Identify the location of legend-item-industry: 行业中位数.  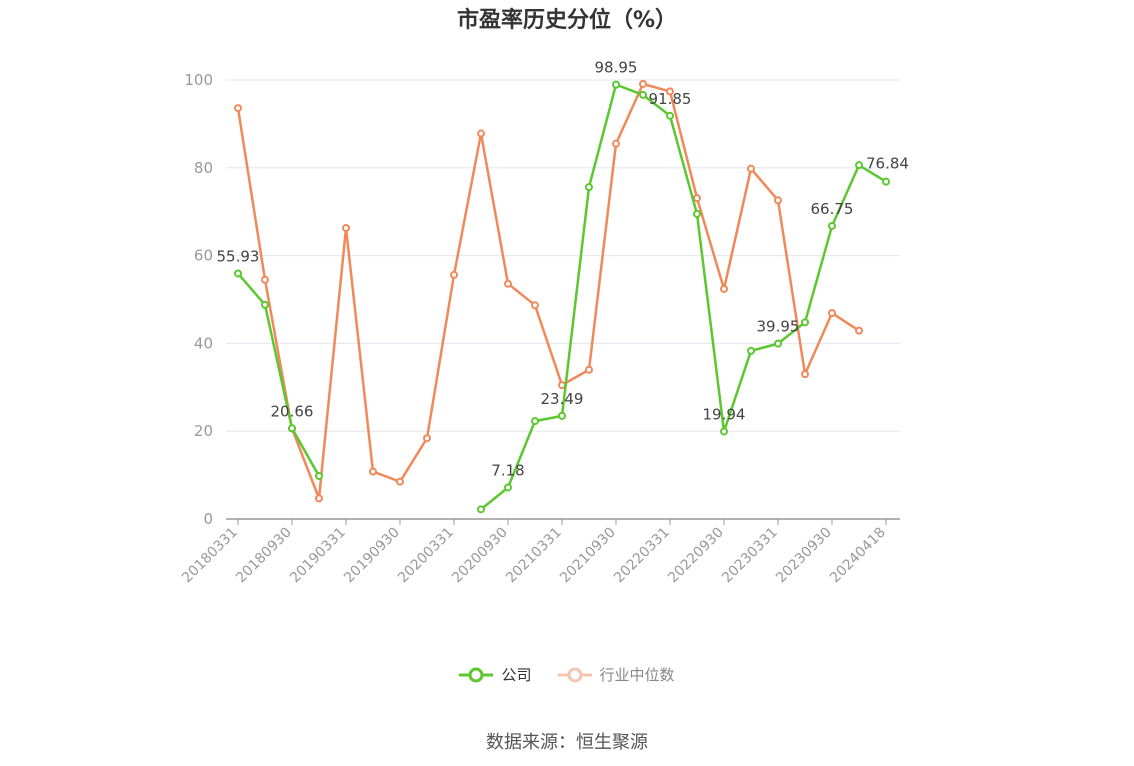
(616, 674).